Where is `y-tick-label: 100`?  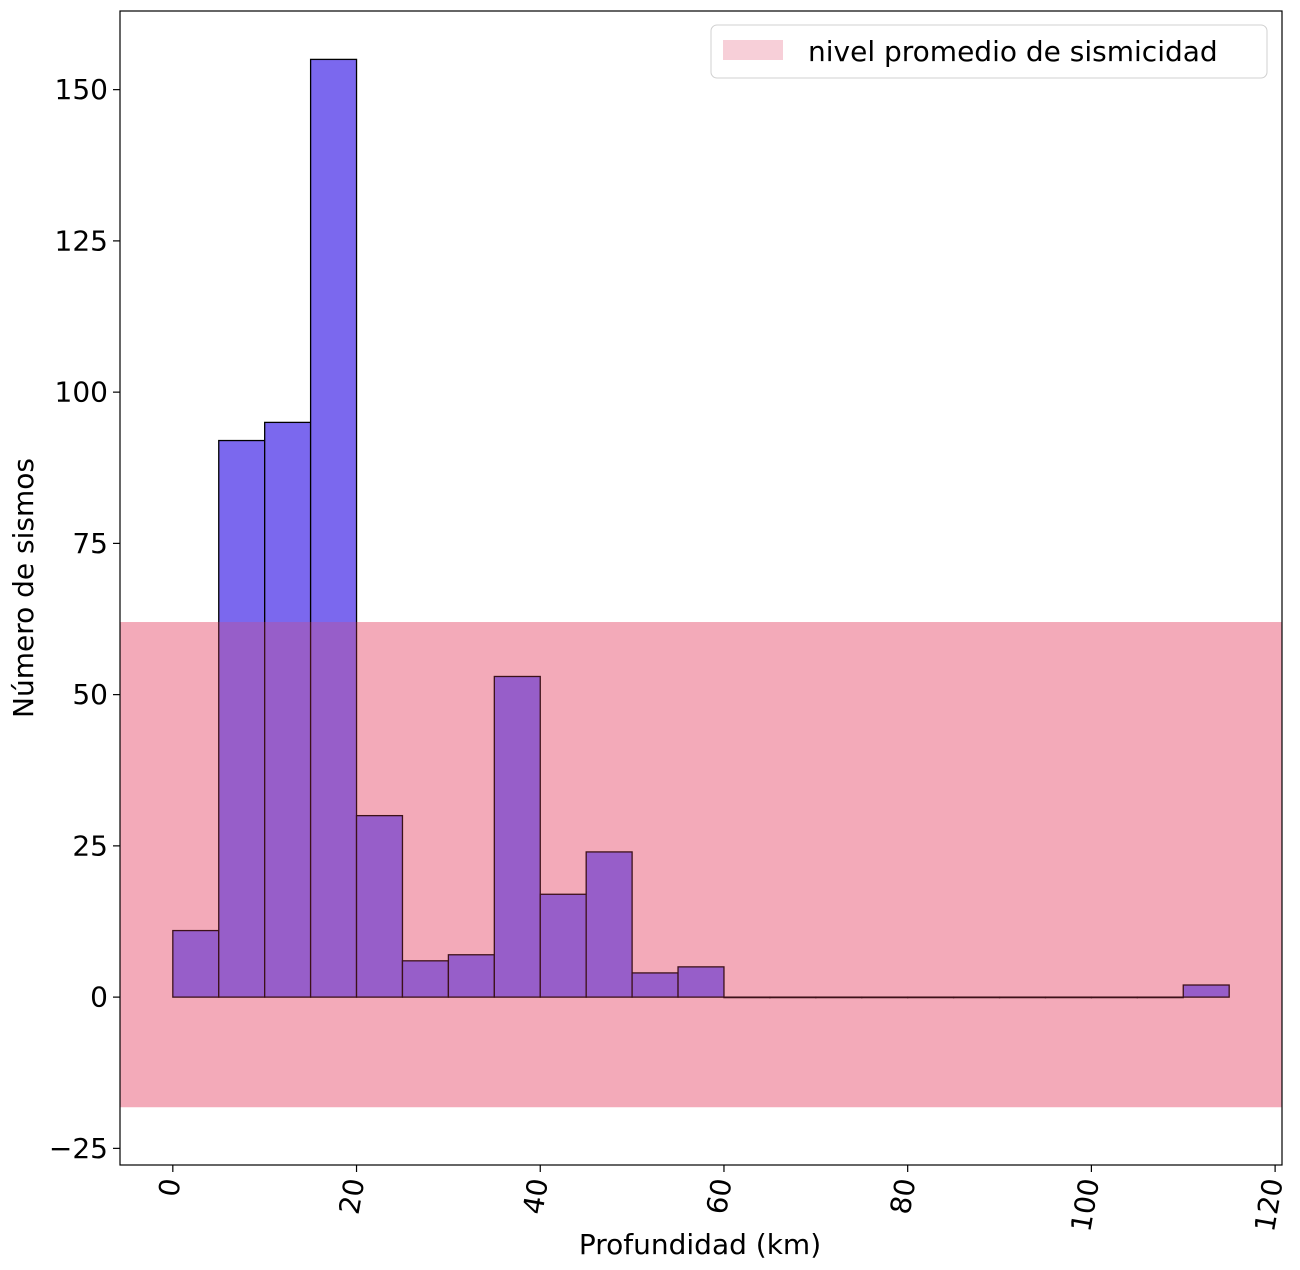 y-tick-label: 100 is located at coordinates (81, 392).